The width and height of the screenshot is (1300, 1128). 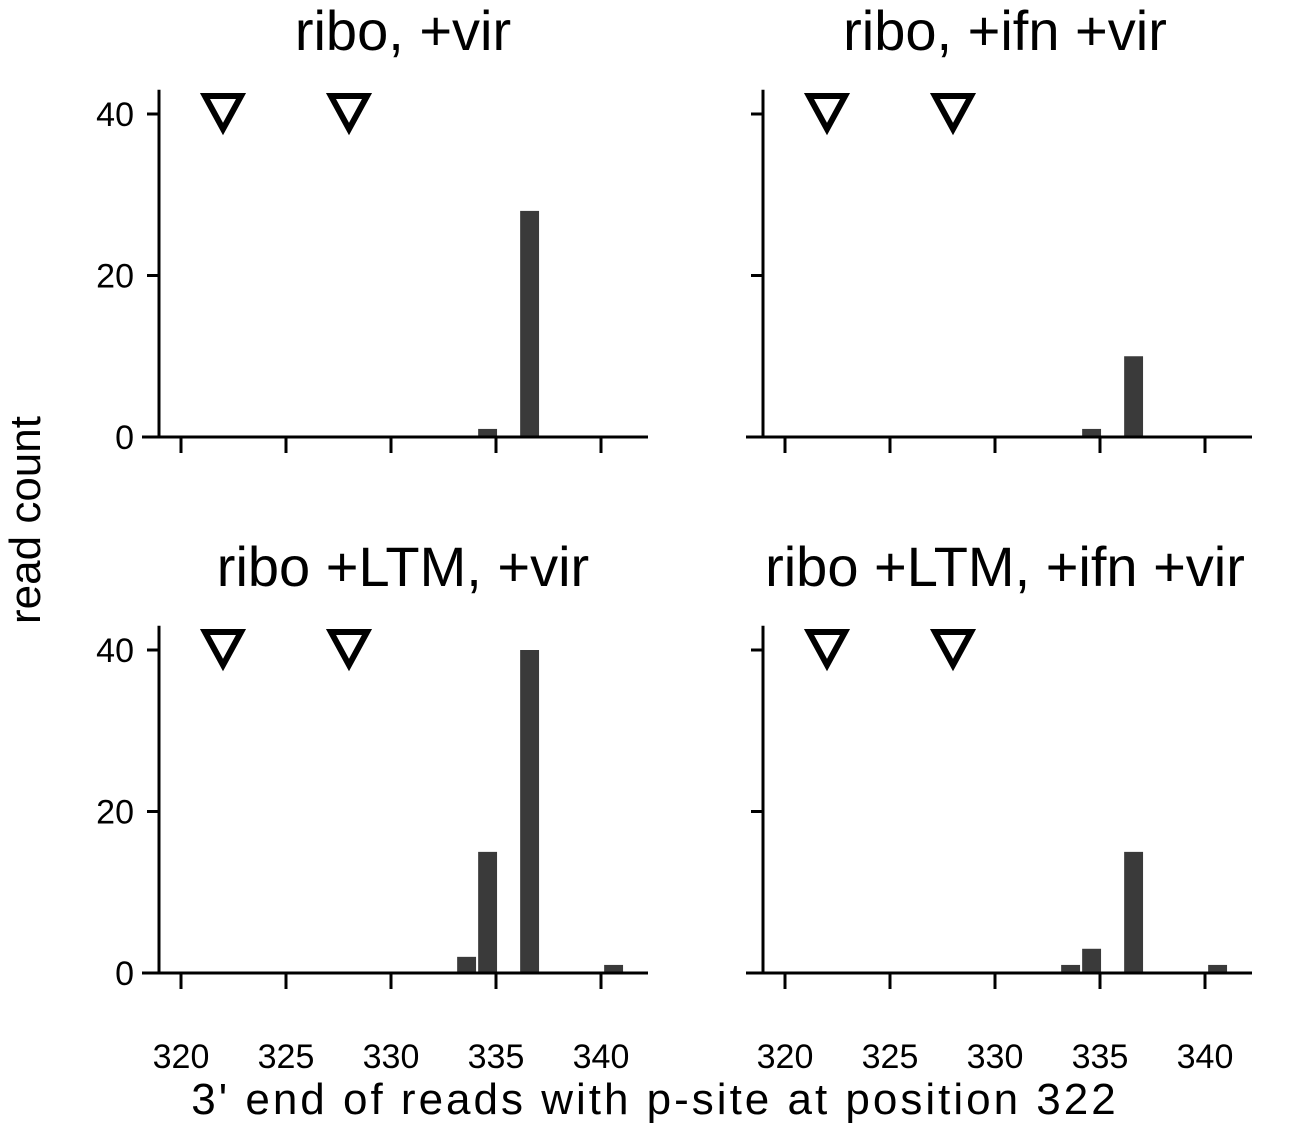 What do you see at coordinates (1005, 31) in the screenshot?
I see `panel-title: ribo, +ifn +vir` at bounding box center [1005, 31].